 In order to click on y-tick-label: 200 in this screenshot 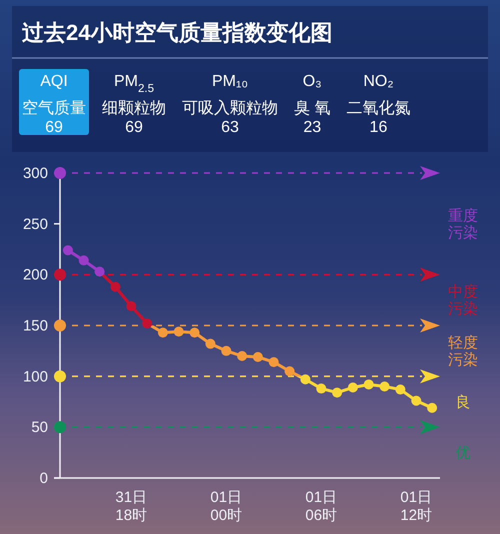, I will do `click(35, 275)`.